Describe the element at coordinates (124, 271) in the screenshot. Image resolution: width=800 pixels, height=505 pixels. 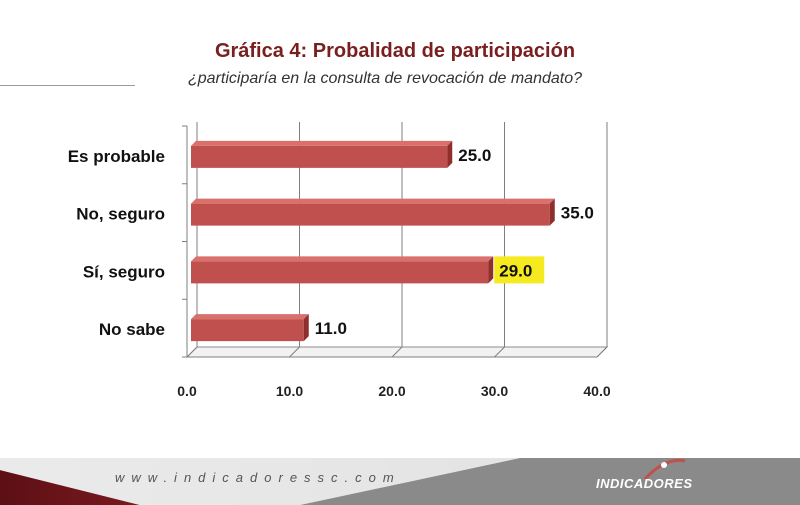
I see `category-label: Sí, seguro` at that location.